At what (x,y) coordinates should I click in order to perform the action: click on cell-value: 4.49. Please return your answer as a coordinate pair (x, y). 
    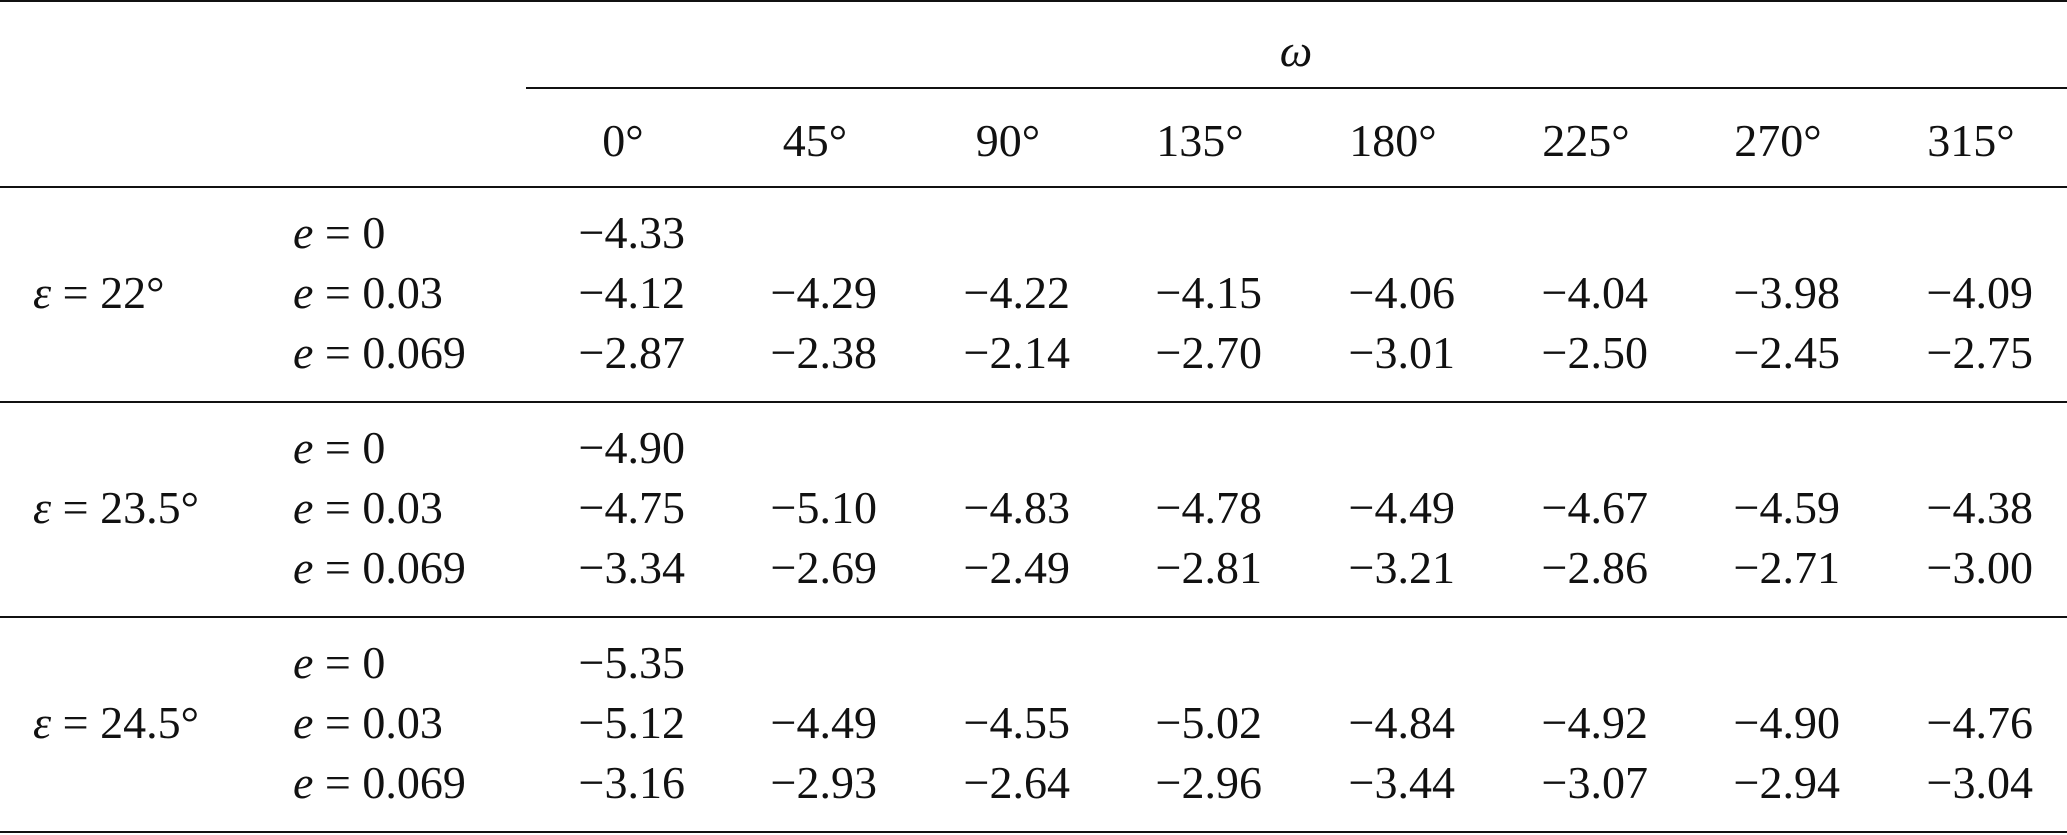
    Looking at the image, I should click on (1415, 507).